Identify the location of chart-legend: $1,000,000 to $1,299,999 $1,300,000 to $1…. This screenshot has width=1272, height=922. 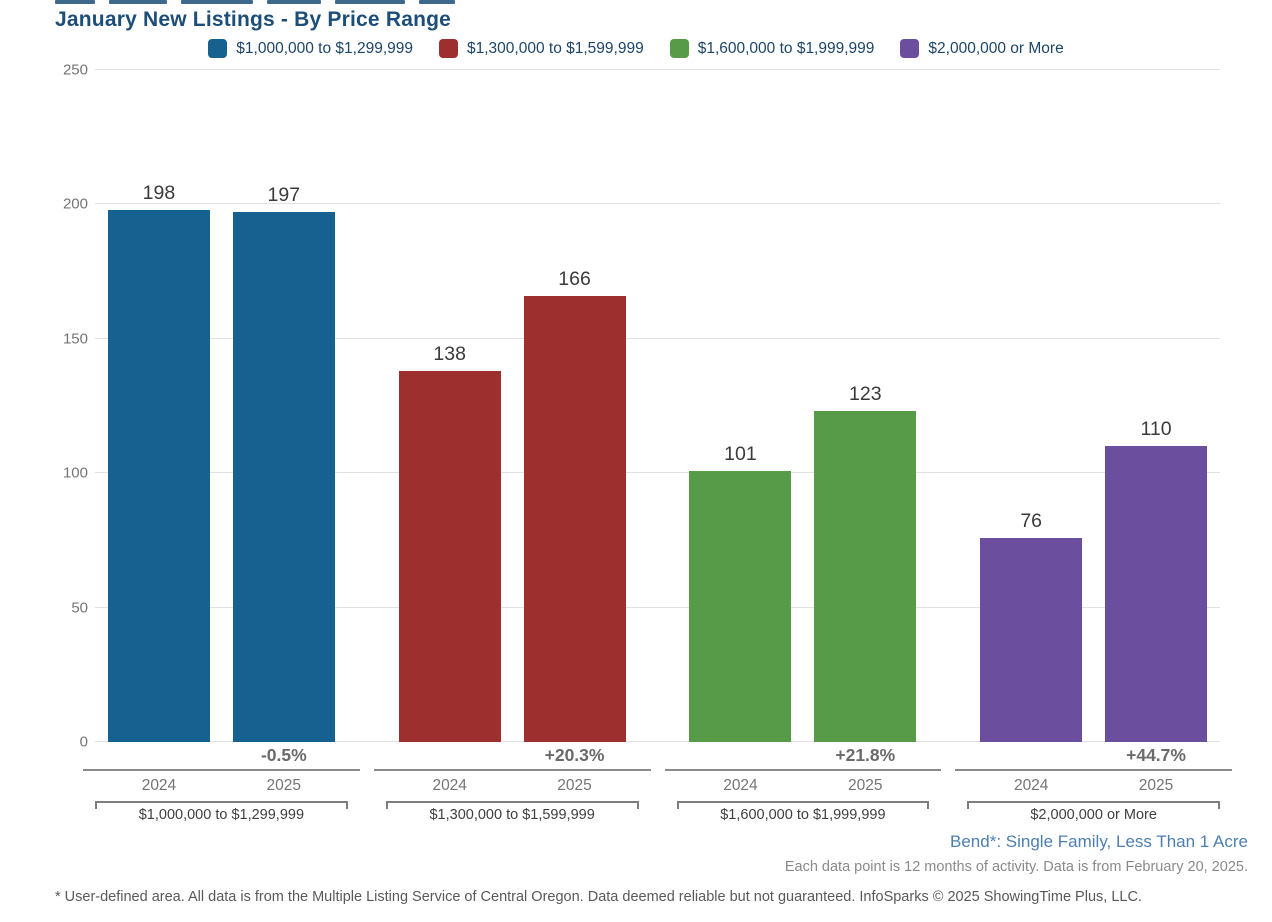
(636, 48).